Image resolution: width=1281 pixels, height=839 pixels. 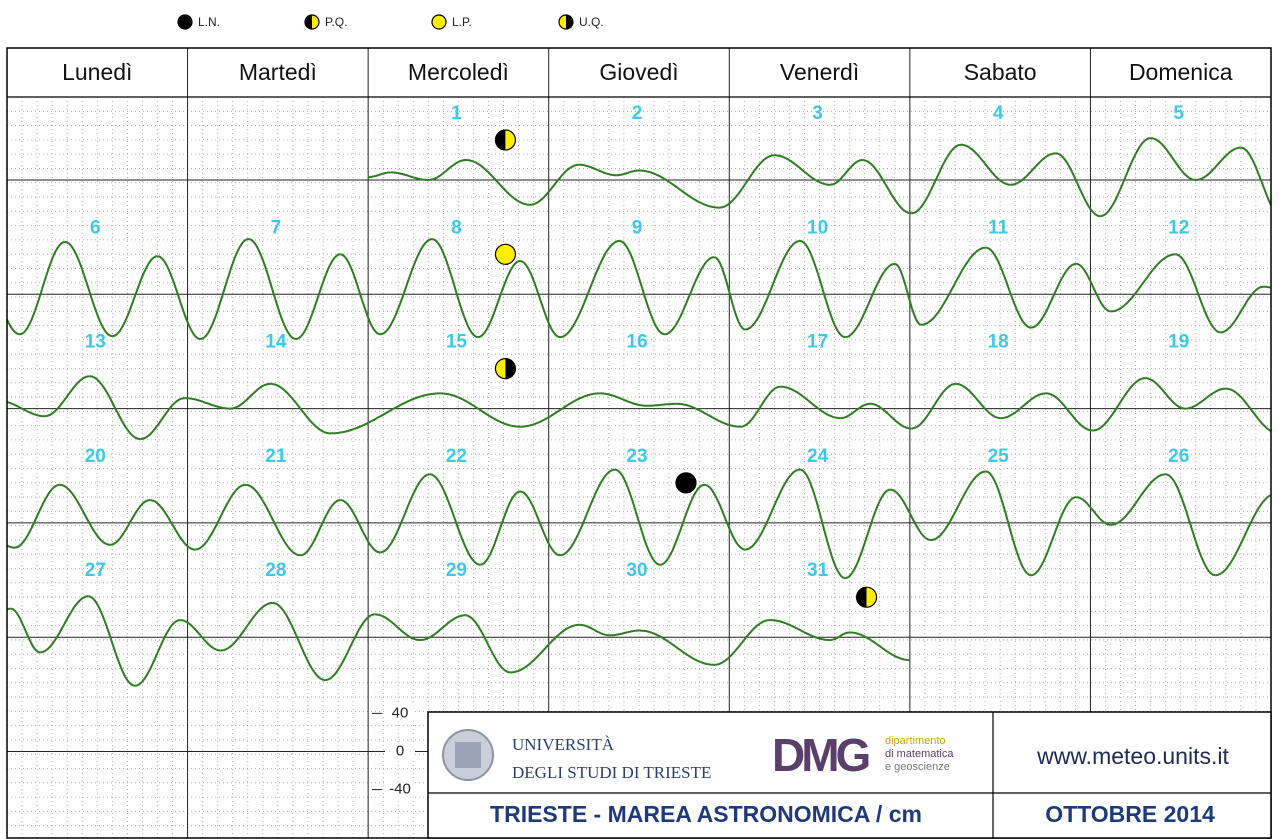 What do you see at coordinates (456, 570) in the screenshot?
I see `day-label: 29` at bounding box center [456, 570].